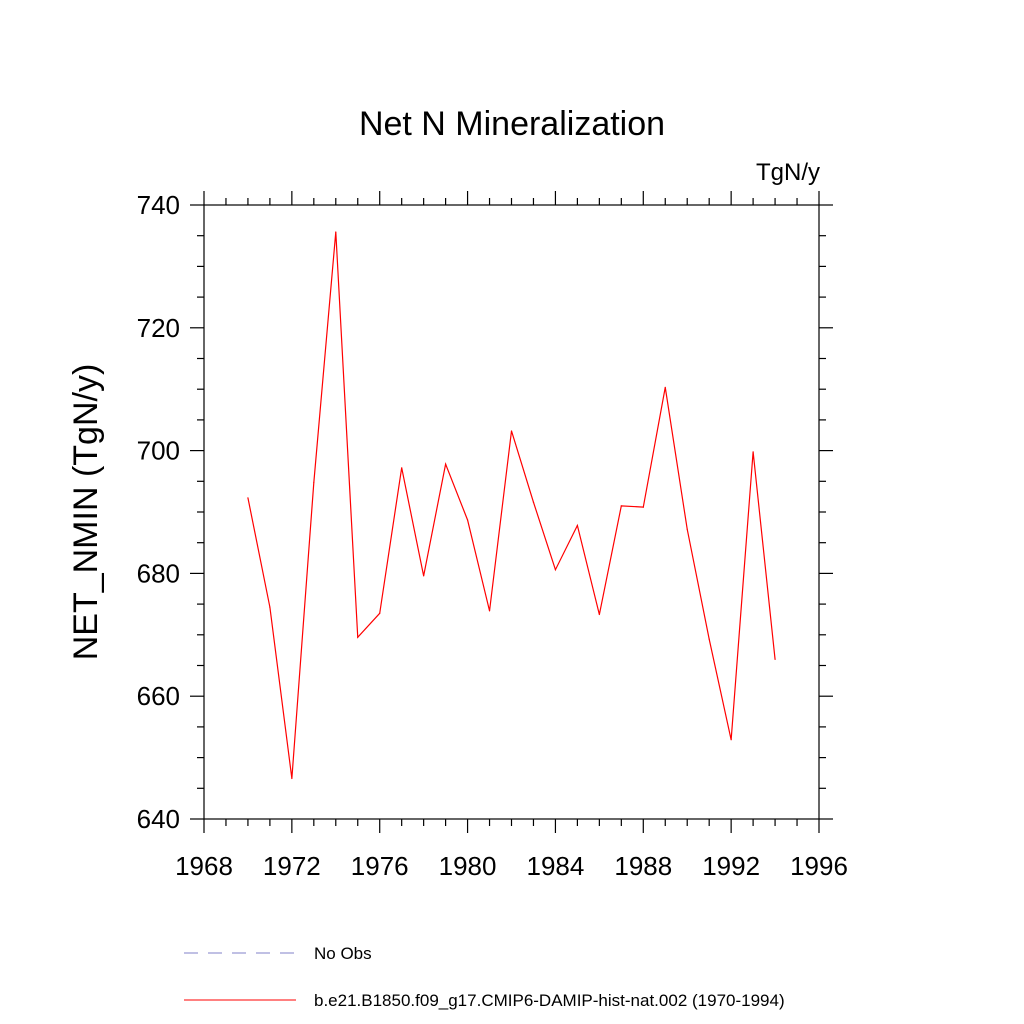 Image resolution: width=1024 pixels, height=1024 pixels. I want to click on legend-label-no-obs: No Obs, so click(343, 953).